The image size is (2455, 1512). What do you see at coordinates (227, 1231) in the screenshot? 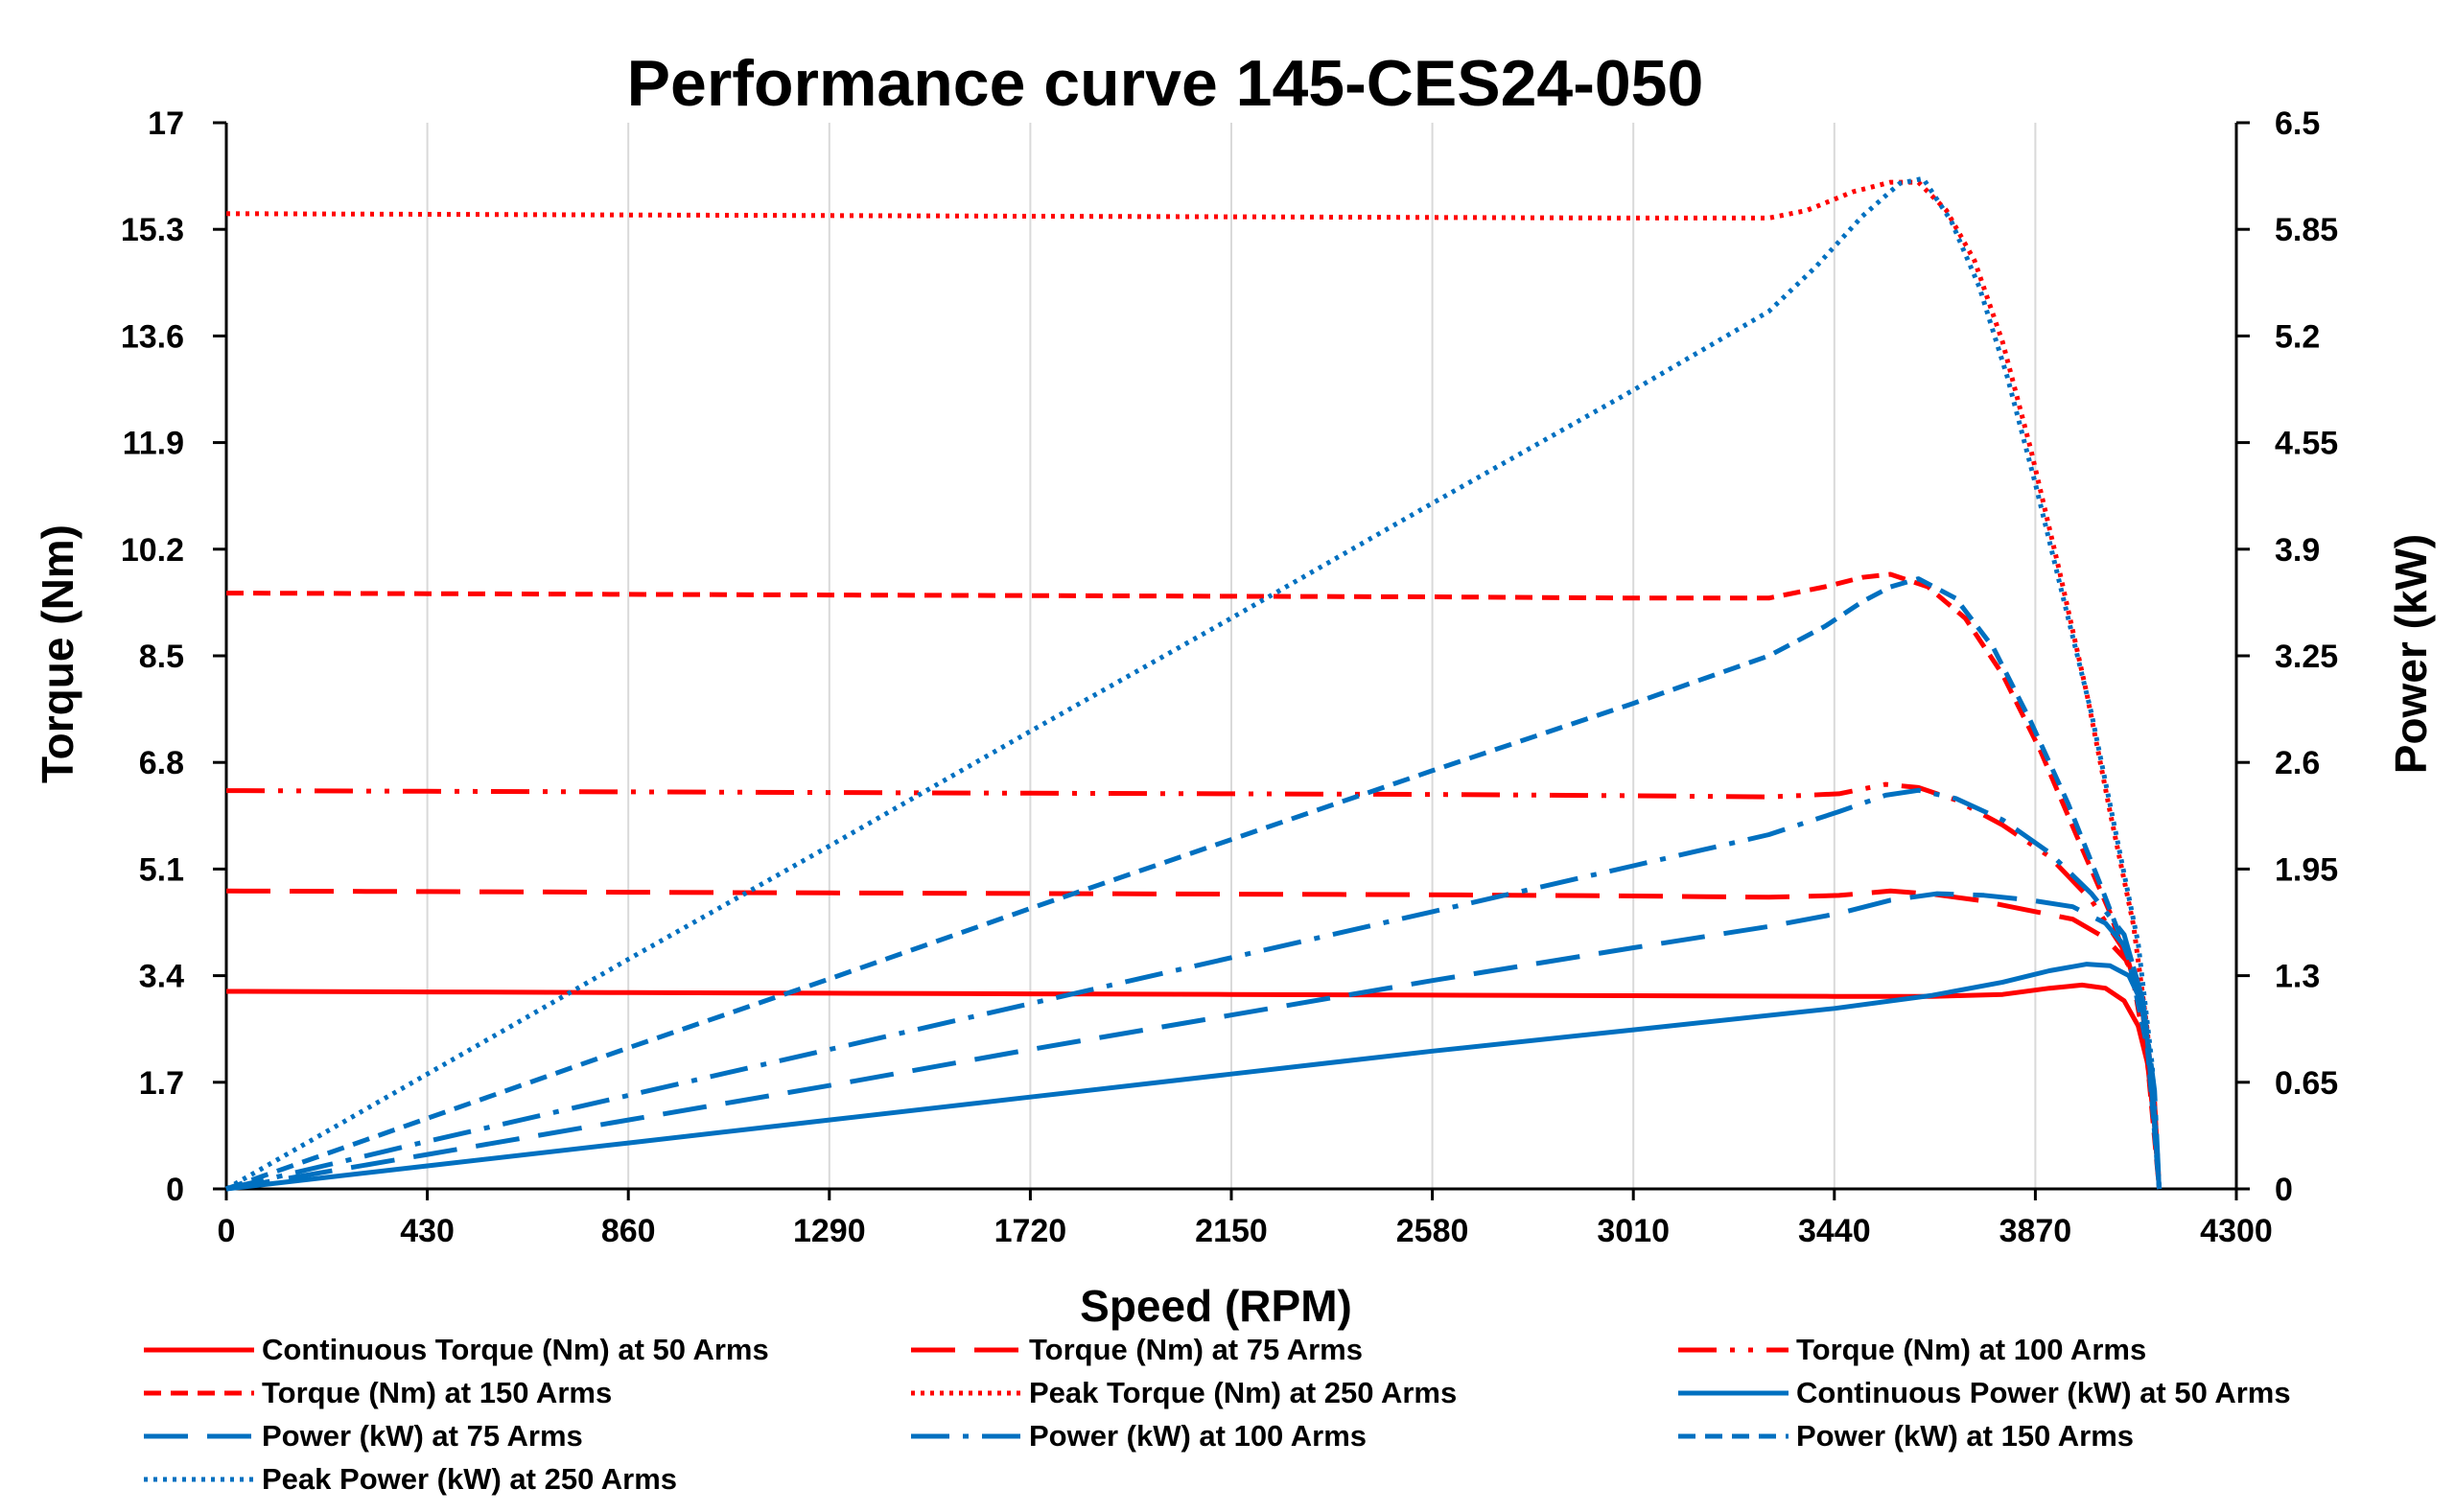
I see `x-tick-label: 0` at bounding box center [227, 1231].